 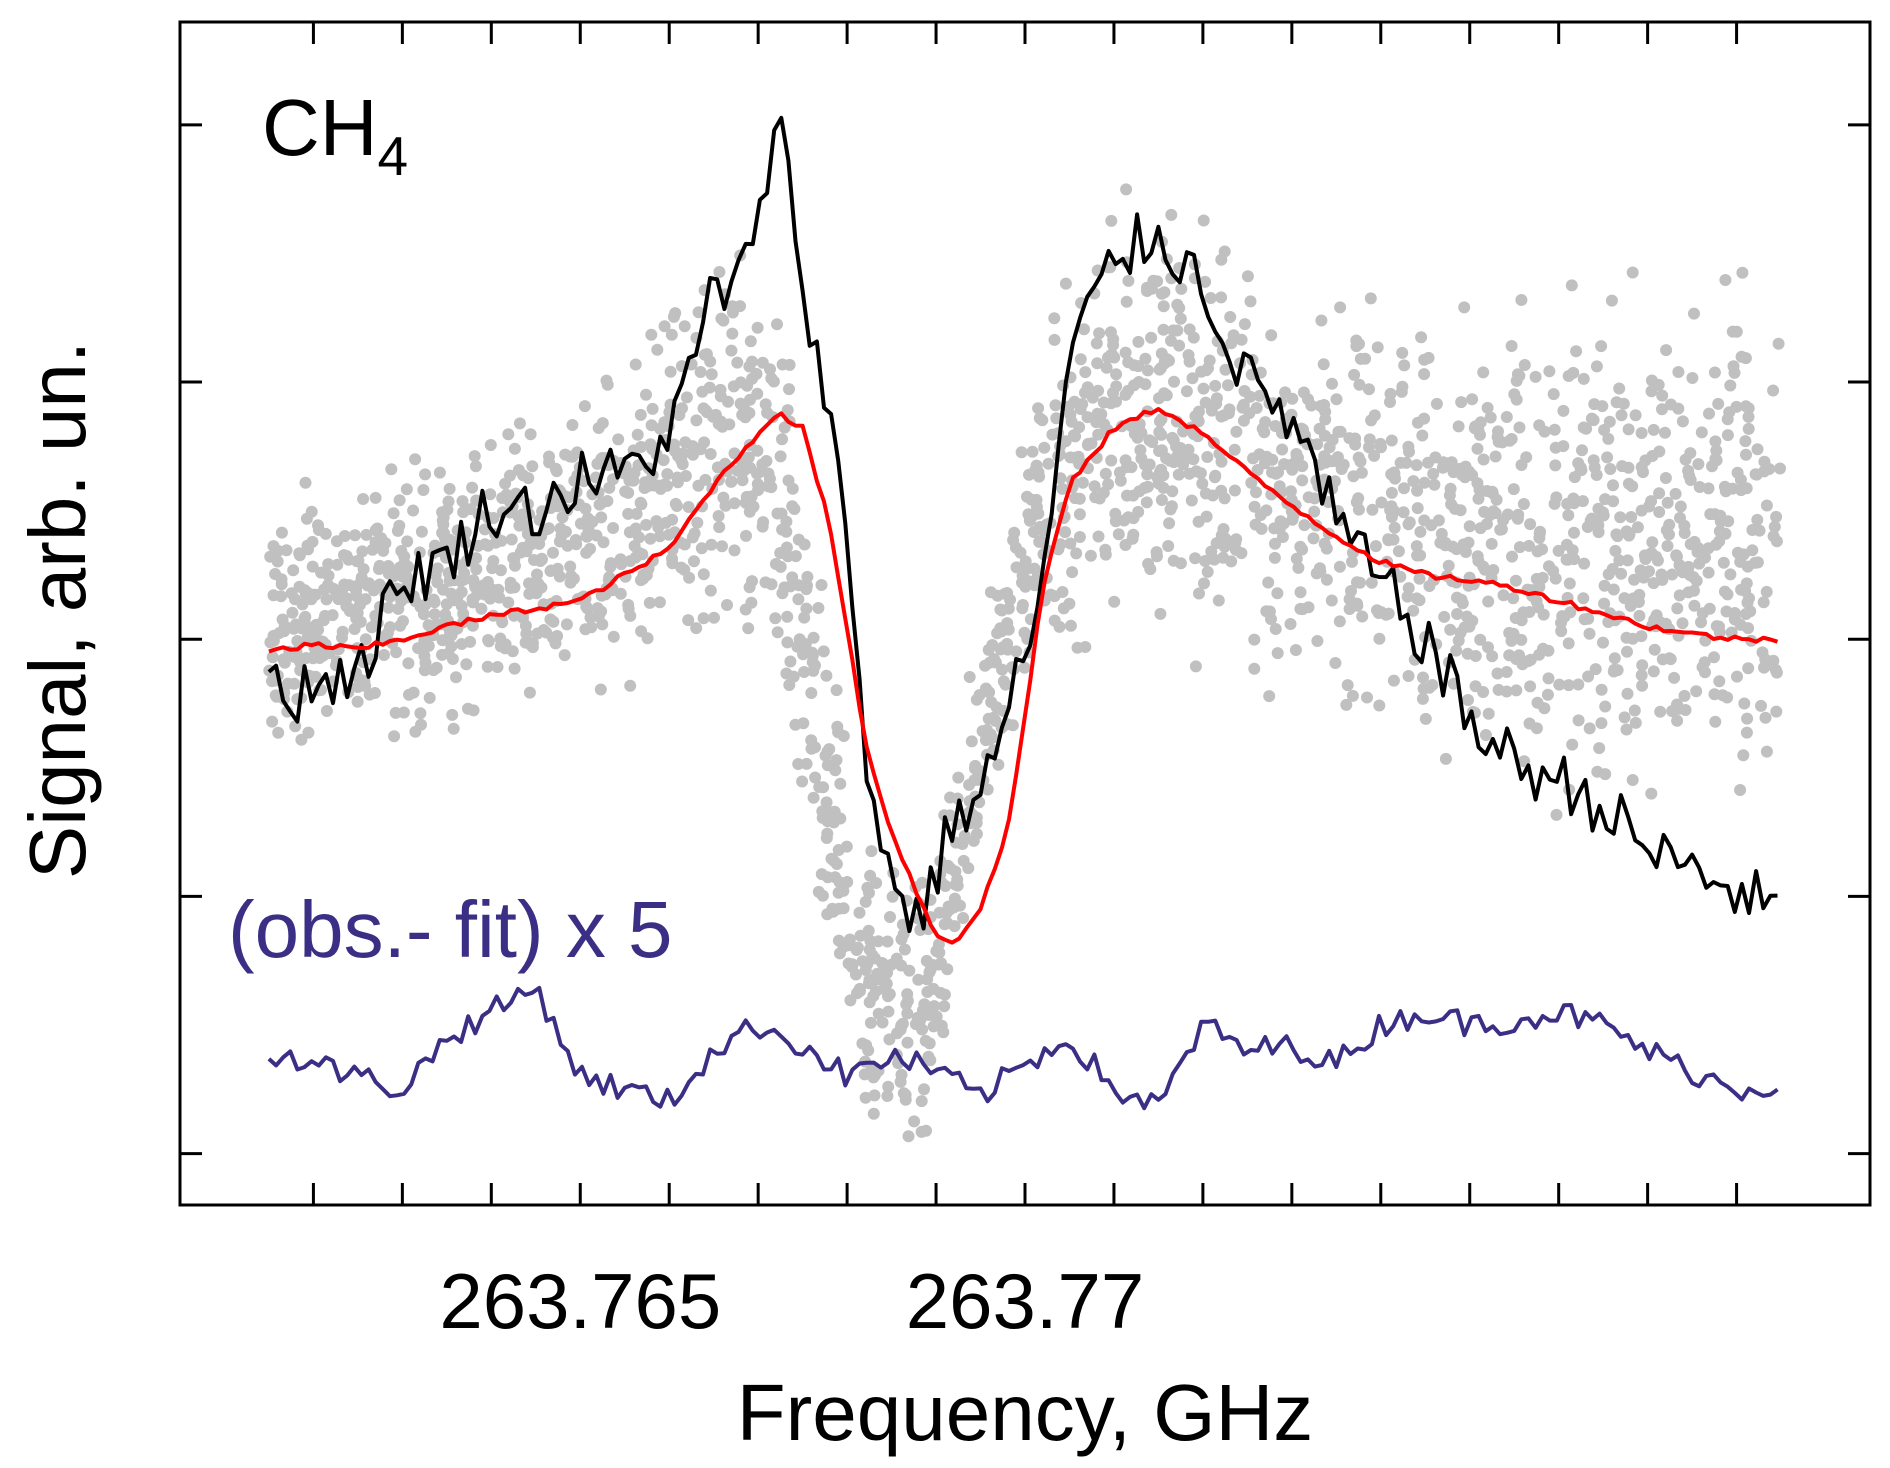 What do you see at coordinates (1173, 440) in the screenshot?
I see `scatter-point-2090` at bounding box center [1173, 440].